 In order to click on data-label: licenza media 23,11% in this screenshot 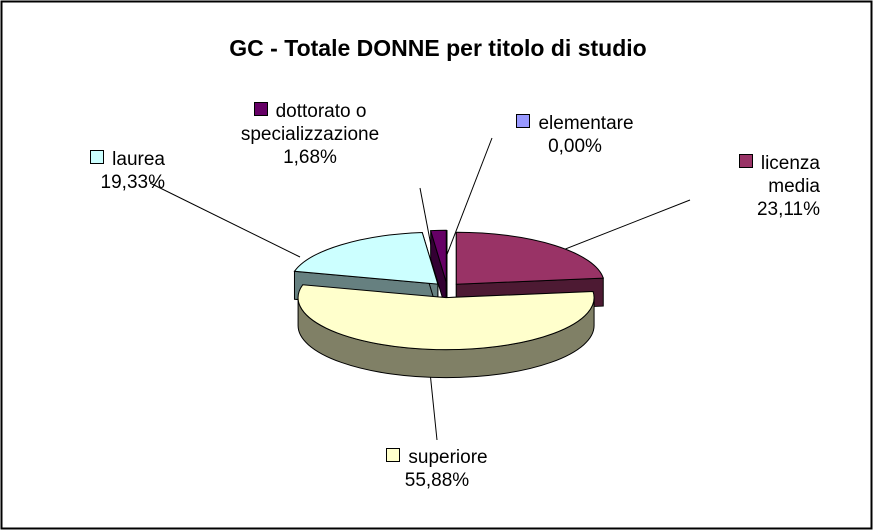, I will do `click(755, 186)`.